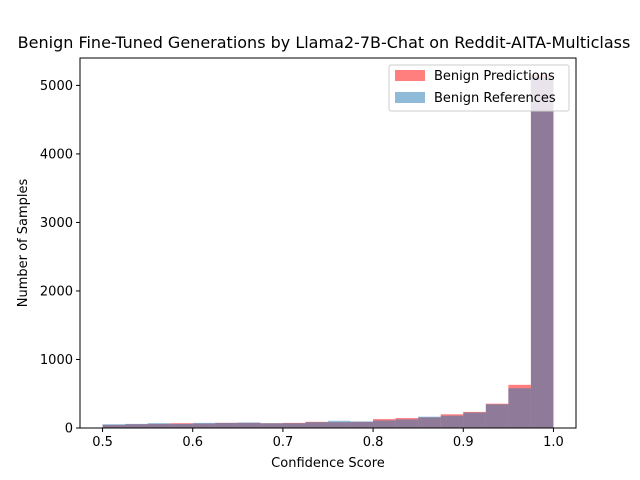 This screenshot has width=640, height=480. What do you see at coordinates (56, 291) in the screenshot?
I see `y-tick-label: 2000` at bounding box center [56, 291].